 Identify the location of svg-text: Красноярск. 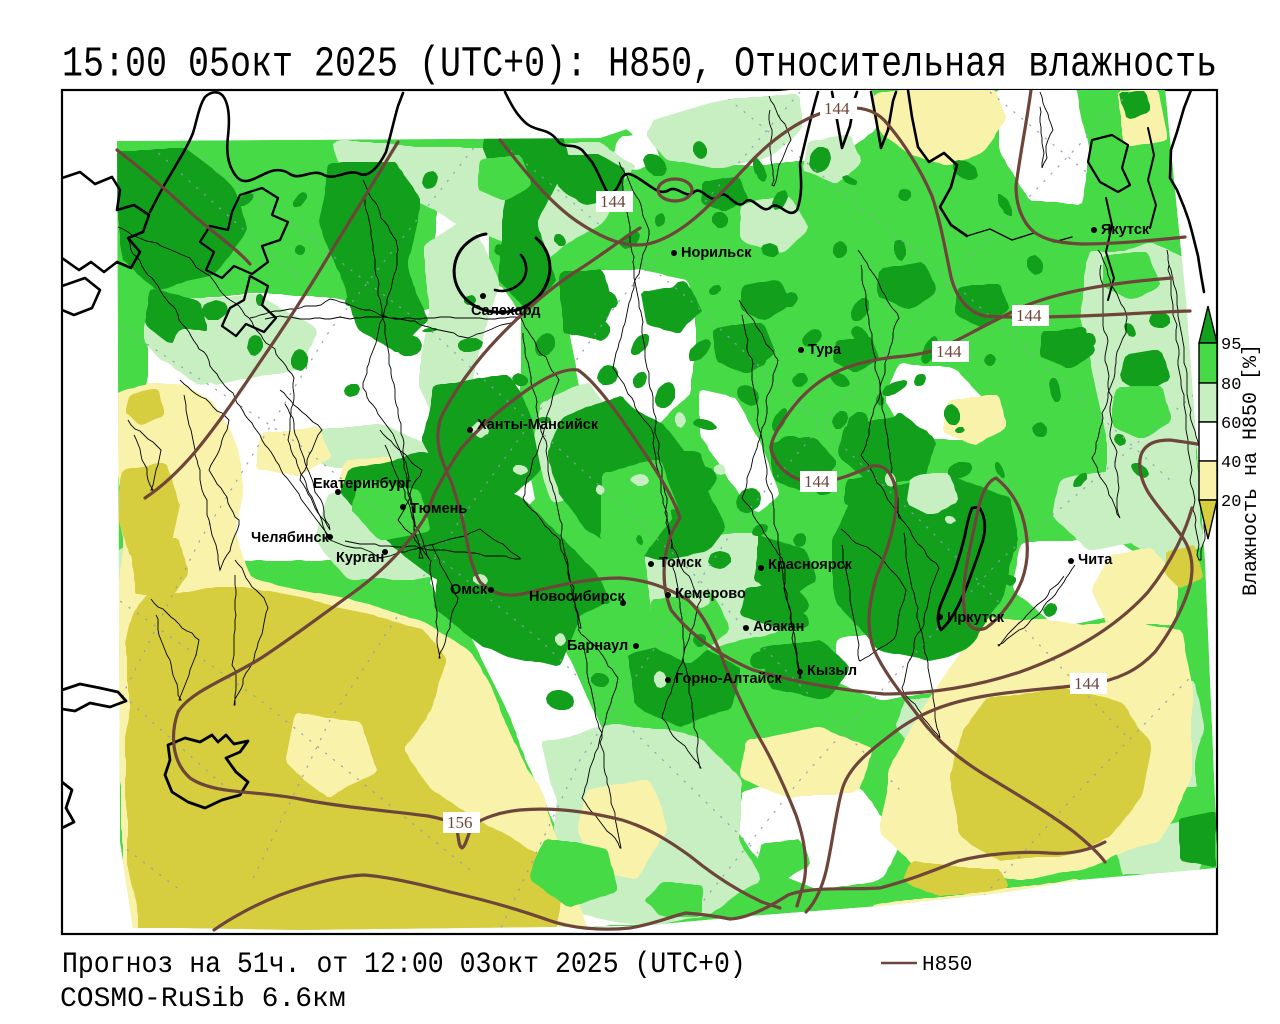
(810, 565).